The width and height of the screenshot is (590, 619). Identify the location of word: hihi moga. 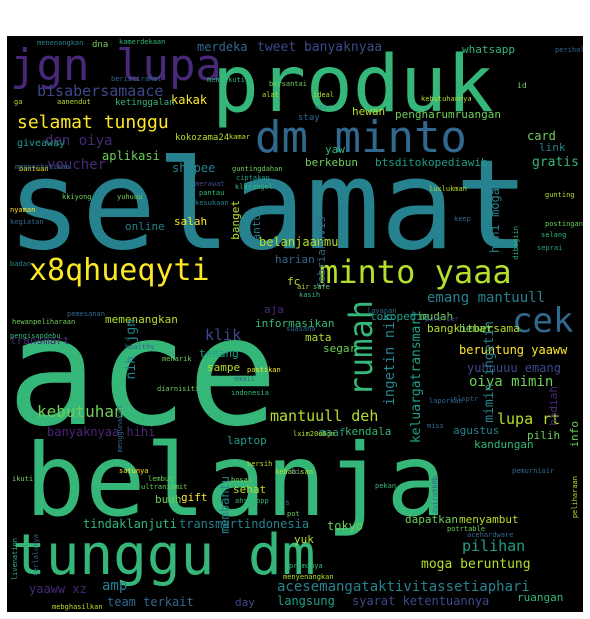
(495, 221).